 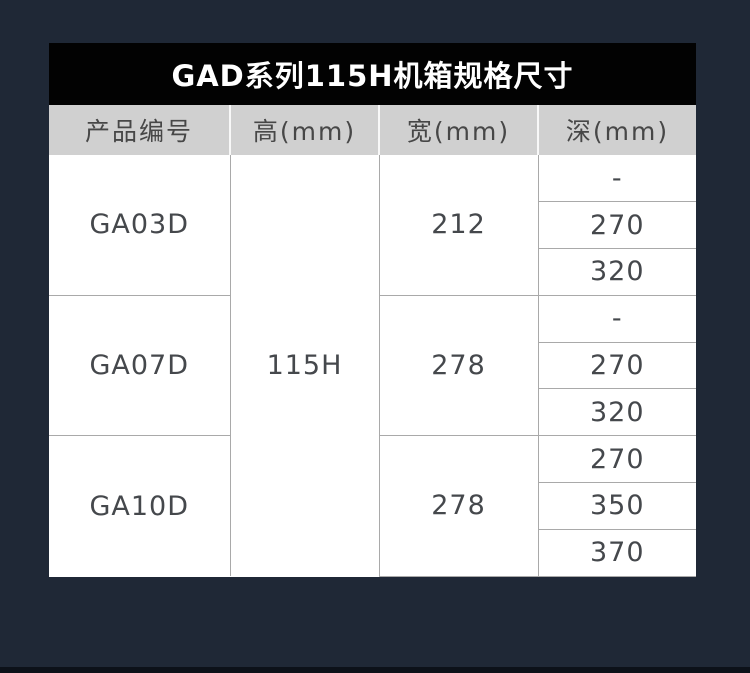 I want to click on header-cell-height: 高(mm), so click(x=304, y=130).